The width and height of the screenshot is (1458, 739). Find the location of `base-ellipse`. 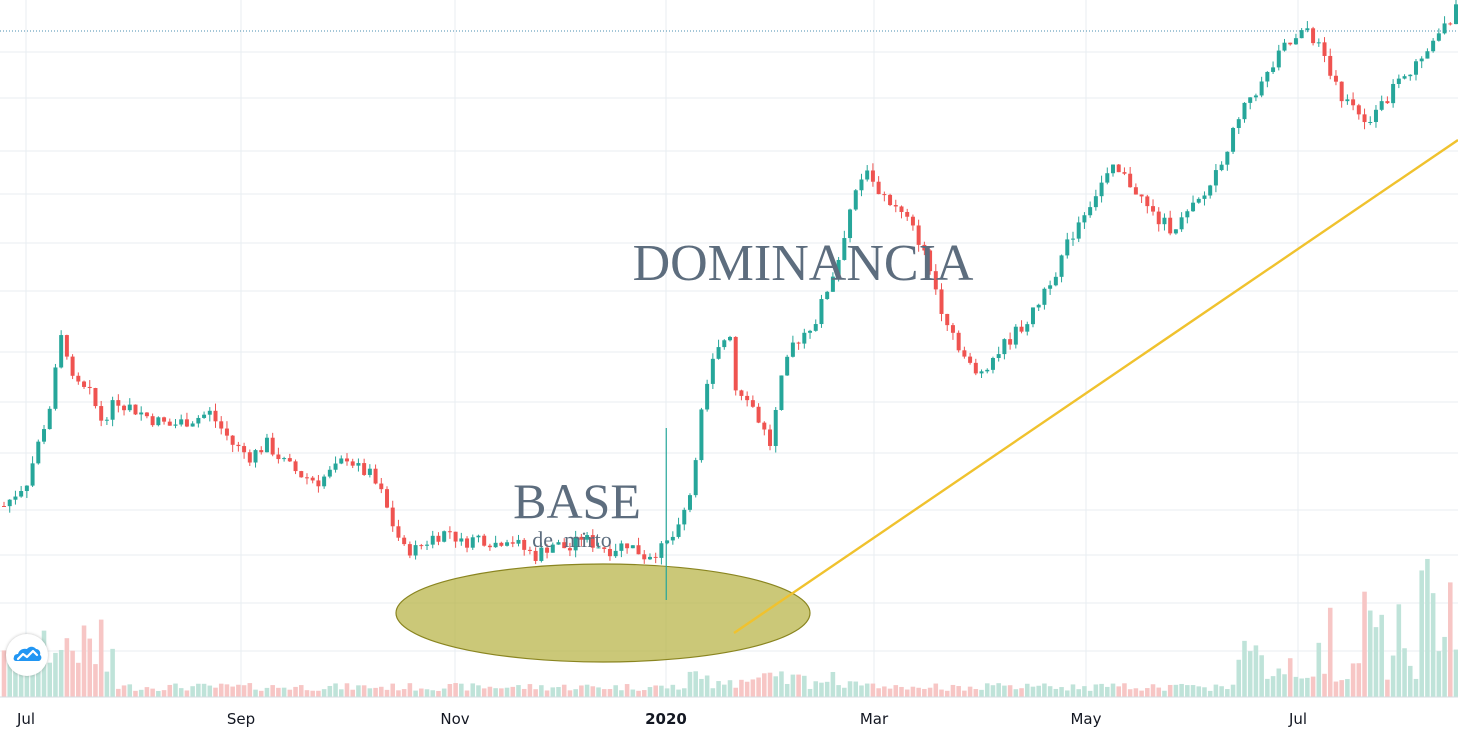

base-ellipse is located at coordinates (603, 613).